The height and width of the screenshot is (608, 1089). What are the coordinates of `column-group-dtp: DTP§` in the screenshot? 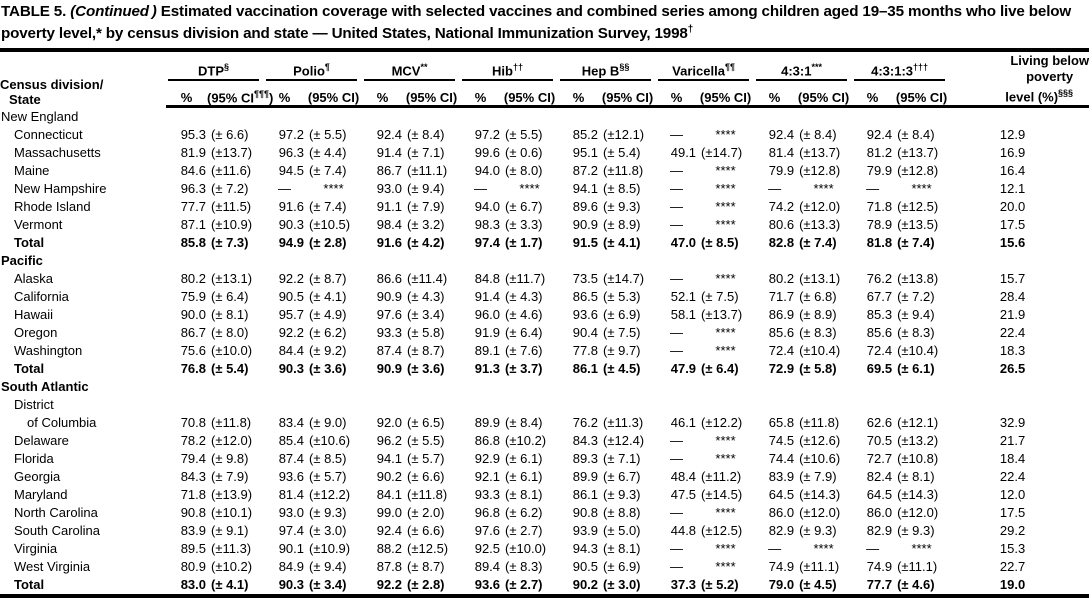 It's located at (215, 67).